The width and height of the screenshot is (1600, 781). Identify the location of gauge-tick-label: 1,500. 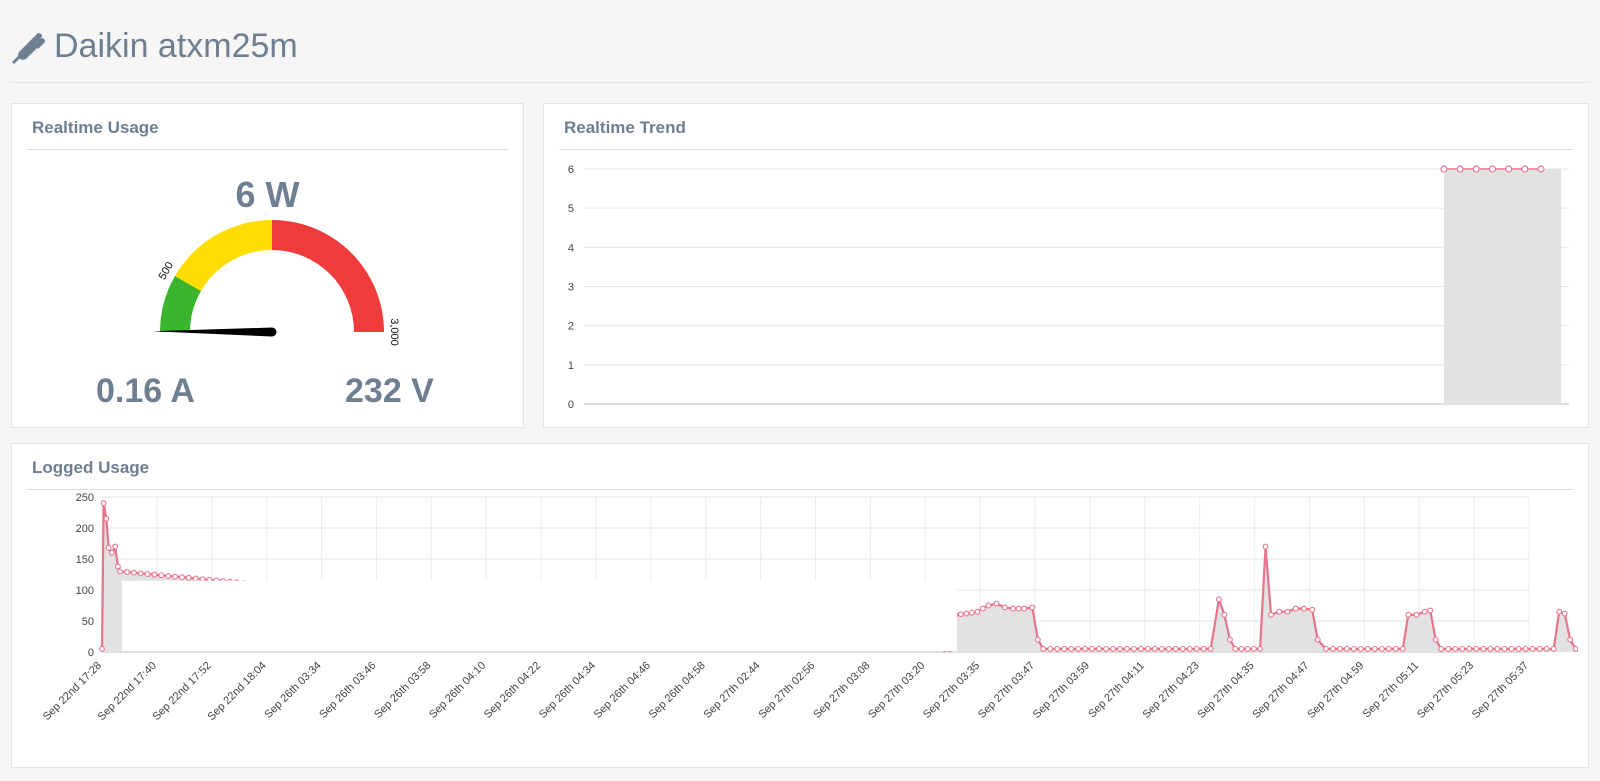
(272, 215).